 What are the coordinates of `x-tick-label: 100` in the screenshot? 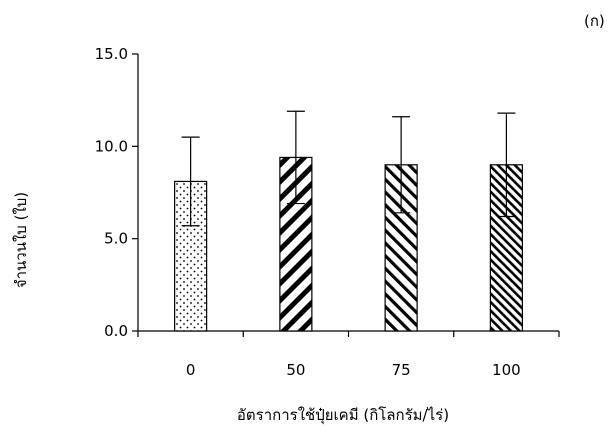 It's located at (506, 370).